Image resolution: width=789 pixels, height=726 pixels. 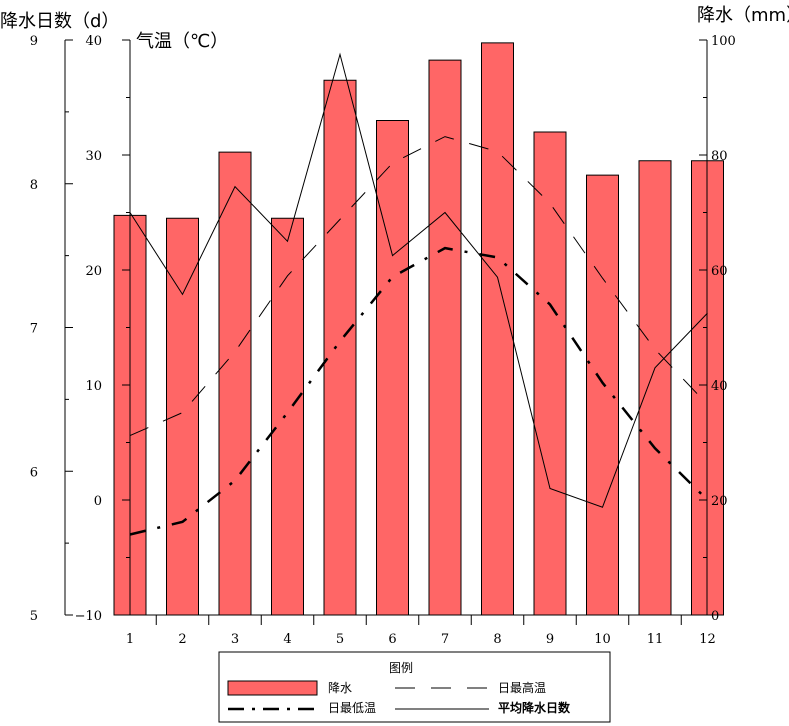 What do you see at coordinates (93, 156) in the screenshot?
I see `temp-axis-tick-label: 30` at bounding box center [93, 156].